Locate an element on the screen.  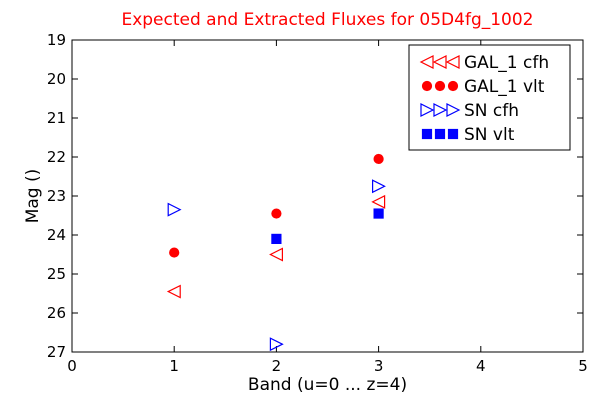
x-tick-label: 4 is located at coordinates (481, 366).